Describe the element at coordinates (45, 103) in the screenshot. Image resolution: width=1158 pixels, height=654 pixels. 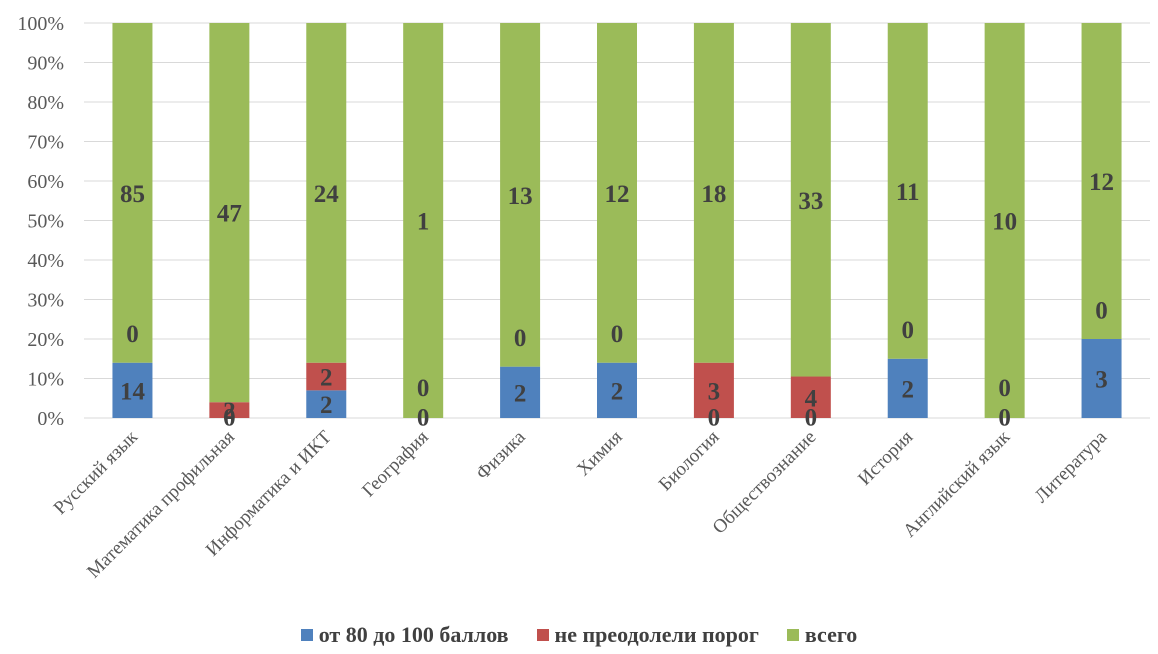
I see `y-tick-label: 80%` at that location.